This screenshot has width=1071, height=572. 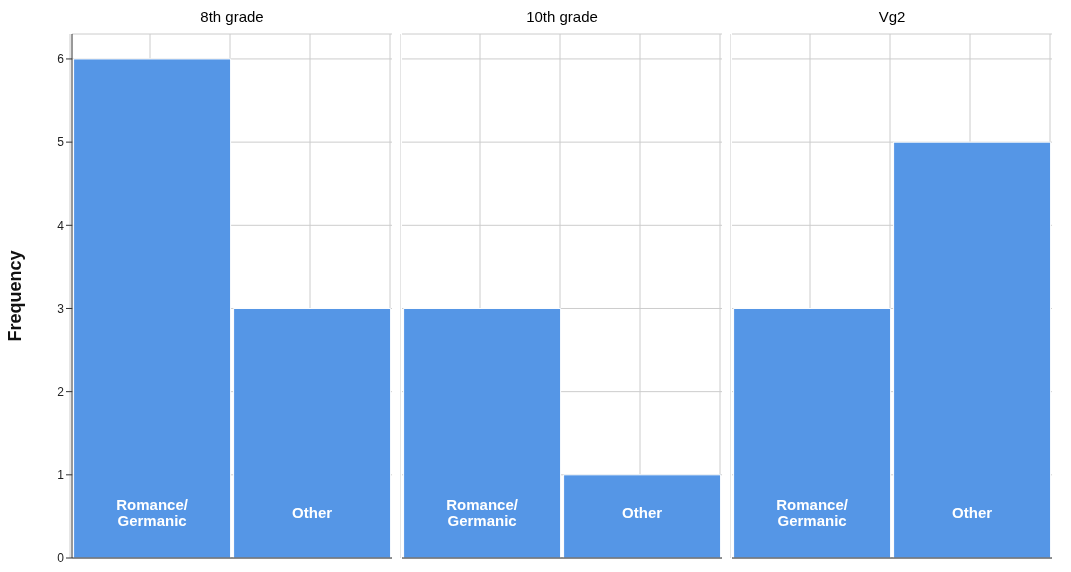 I want to click on y-tick-label: 4, so click(x=61, y=225).